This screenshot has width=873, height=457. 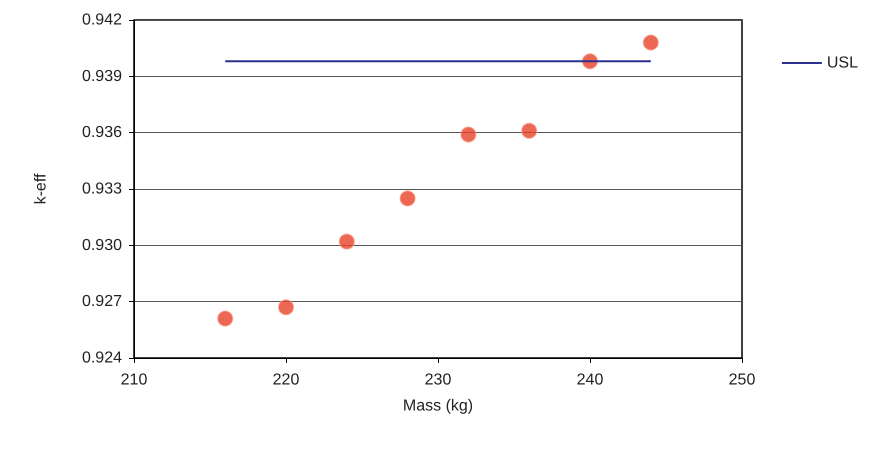 What do you see at coordinates (41, 188) in the screenshot?
I see `y-axis-title: k-eff` at bounding box center [41, 188].